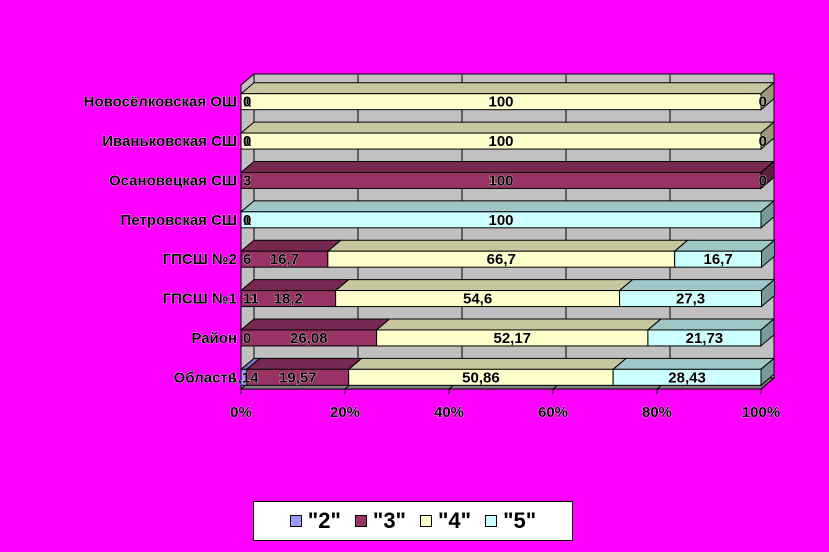 This screenshot has height=552, width=829. What do you see at coordinates (200, 299) in the screenshot?
I see `category-label: ГПСШ №1` at bounding box center [200, 299].